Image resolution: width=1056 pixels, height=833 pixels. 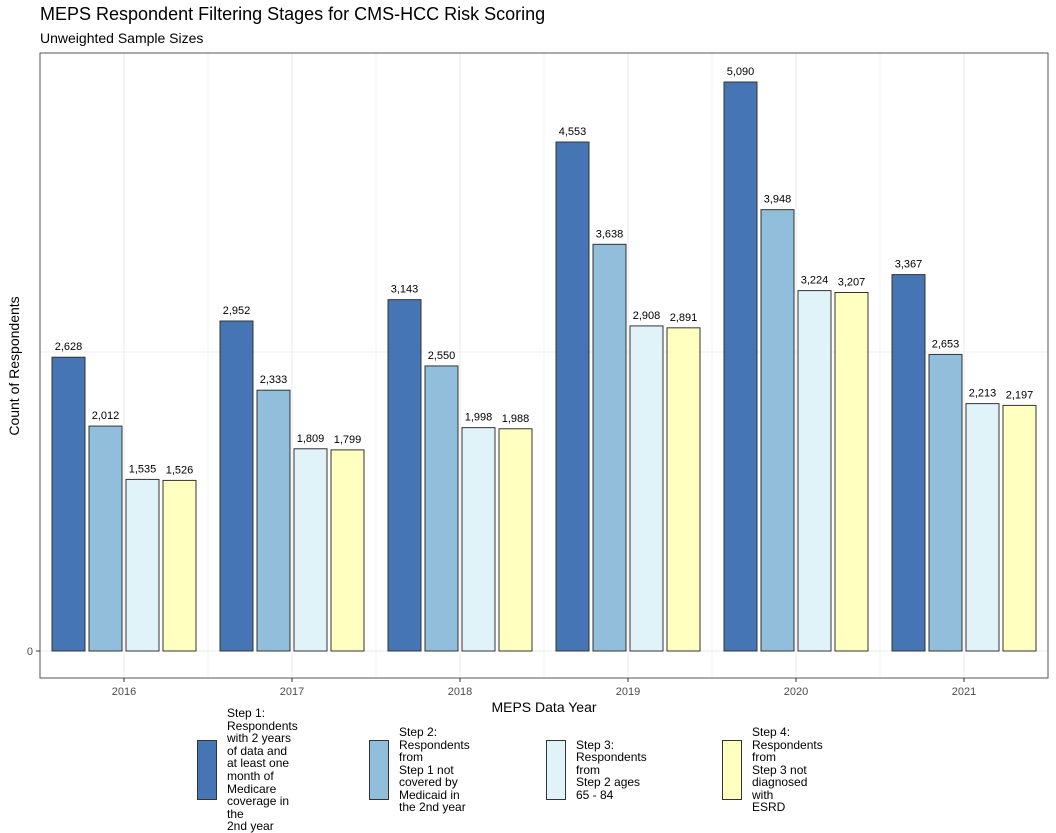 I want to click on data-label: 2,653, so click(x=946, y=344).